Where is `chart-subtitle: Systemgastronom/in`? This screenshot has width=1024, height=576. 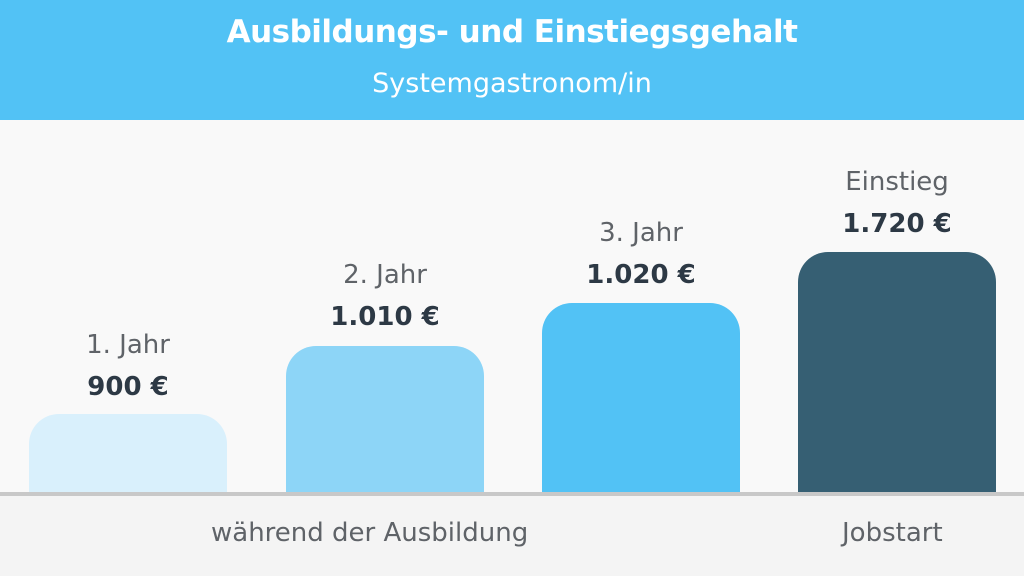 chart-subtitle: Systemgastronom/in is located at coordinates (512, 83).